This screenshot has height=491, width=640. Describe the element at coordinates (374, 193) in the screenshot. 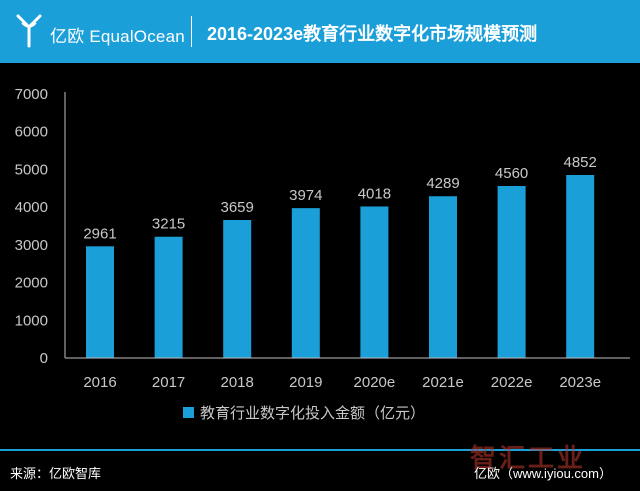

I see `data-label: 4018` at that location.